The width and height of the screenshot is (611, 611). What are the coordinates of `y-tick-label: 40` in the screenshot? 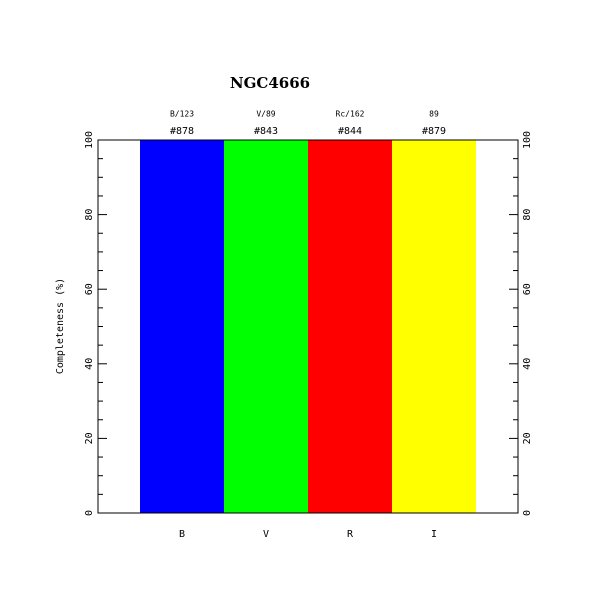 It's located at (89, 364).